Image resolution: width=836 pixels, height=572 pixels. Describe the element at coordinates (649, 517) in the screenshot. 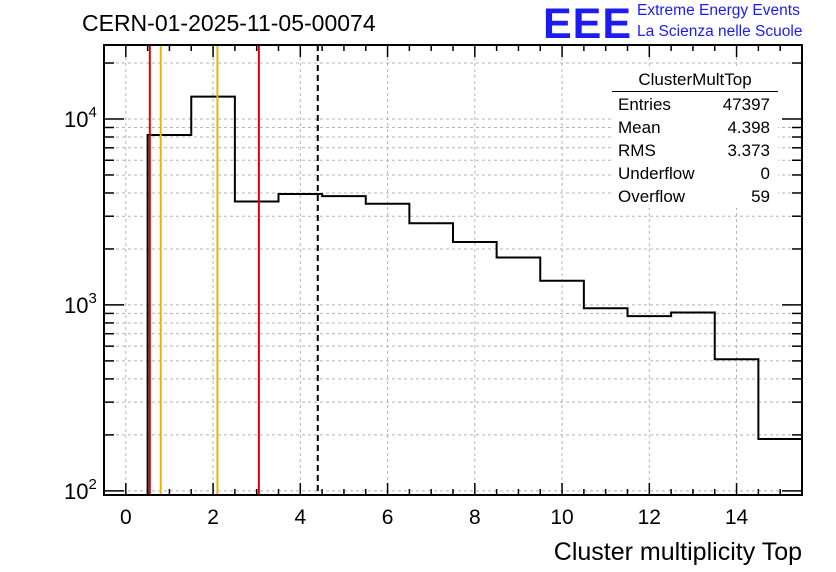

I see `x-tick-label: 12` at that location.